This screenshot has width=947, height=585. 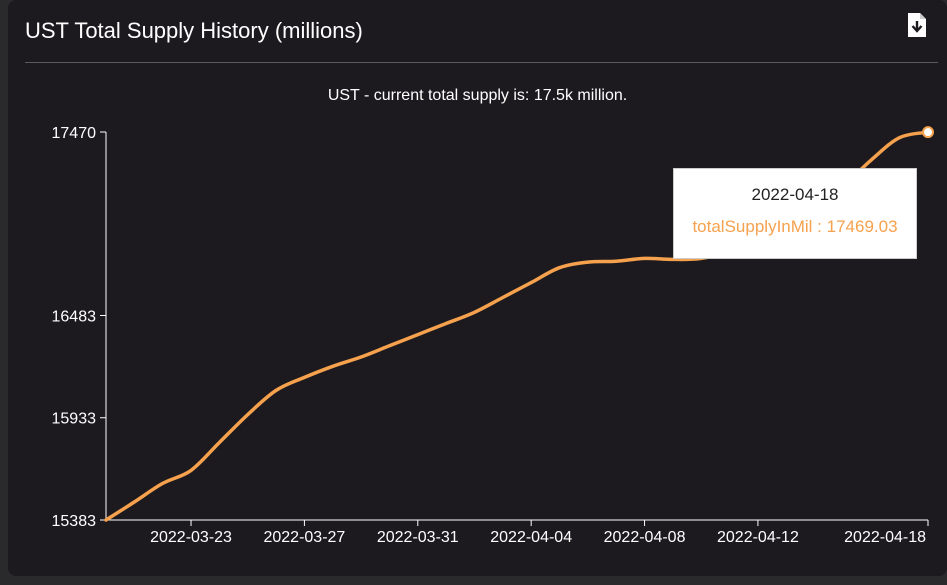 What do you see at coordinates (645, 537) in the screenshot?
I see `x-tick-label: 2022-04-08` at bounding box center [645, 537].